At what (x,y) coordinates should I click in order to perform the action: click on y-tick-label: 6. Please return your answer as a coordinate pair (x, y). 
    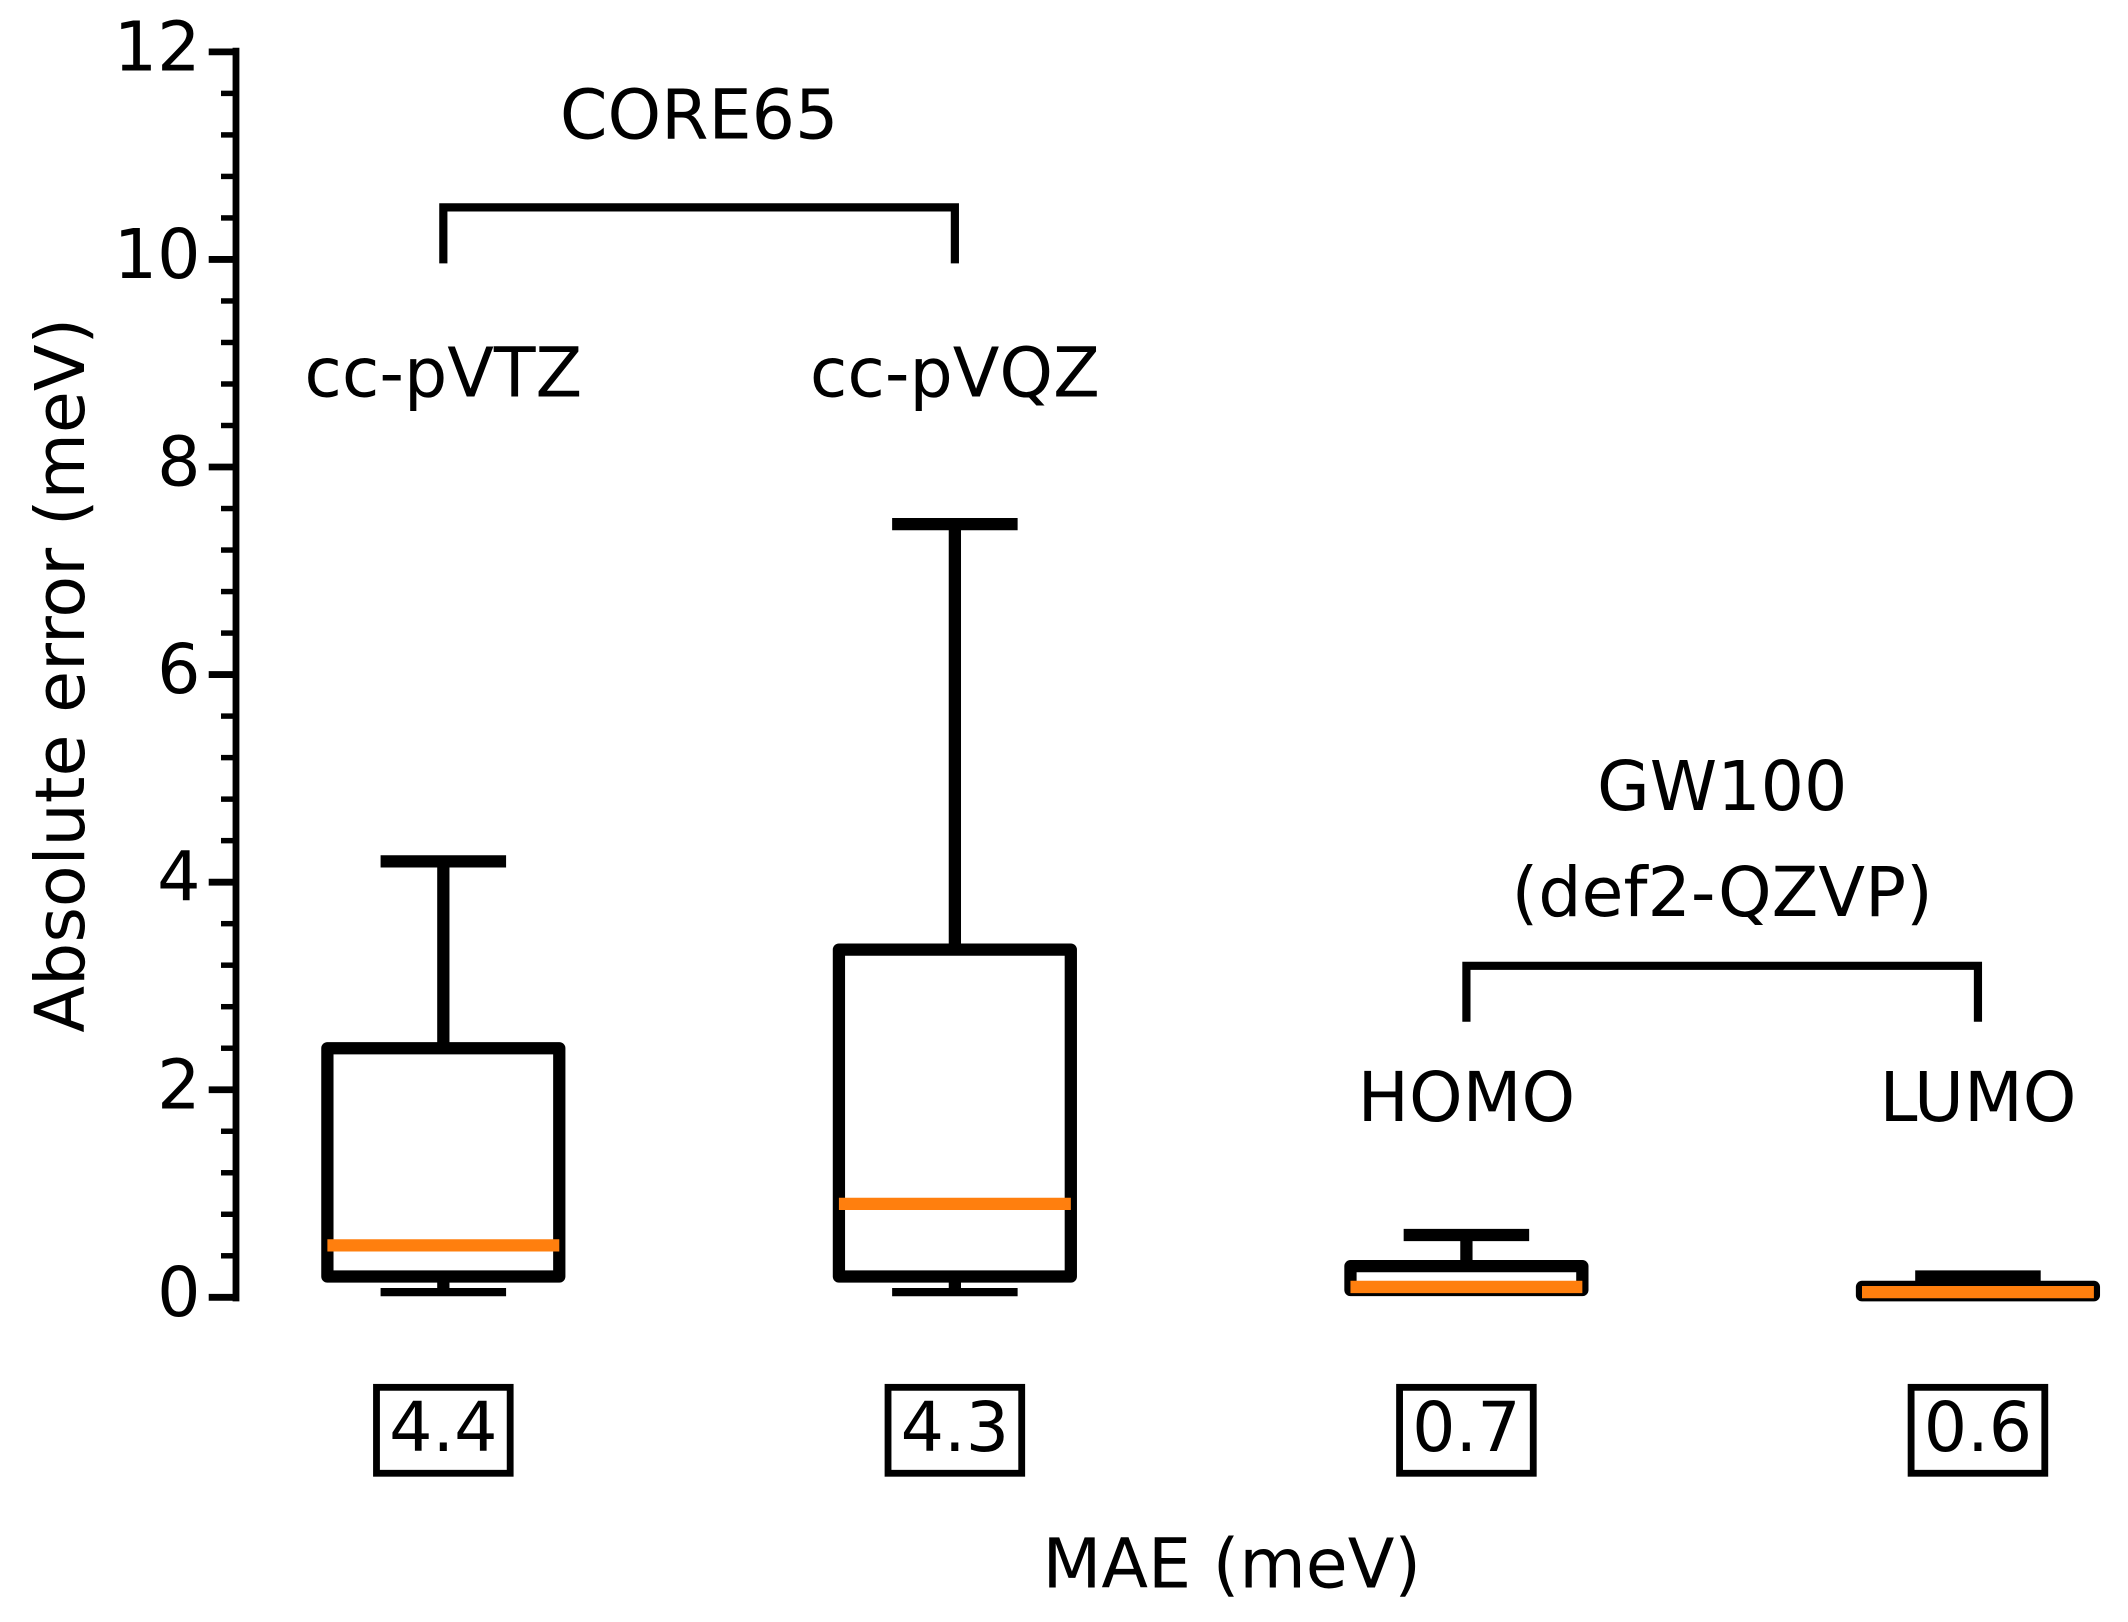
    Looking at the image, I should click on (178, 670).